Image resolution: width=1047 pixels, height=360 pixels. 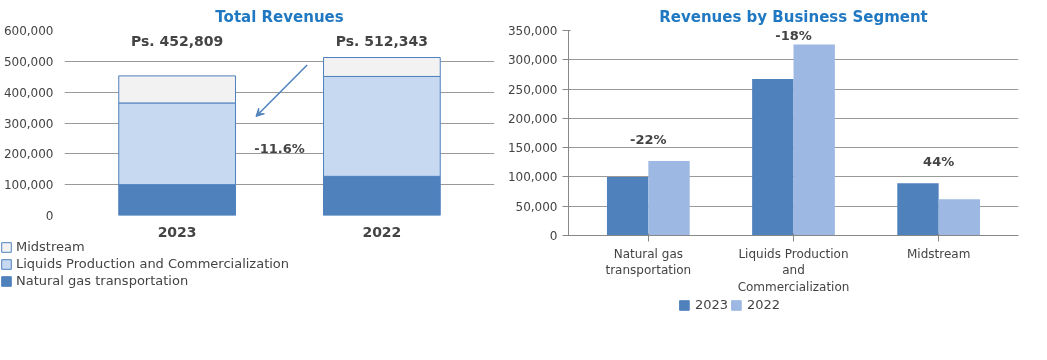 What do you see at coordinates (536, 206) in the screenshot?
I see `y-tick-label: 50,000` at bounding box center [536, 206].